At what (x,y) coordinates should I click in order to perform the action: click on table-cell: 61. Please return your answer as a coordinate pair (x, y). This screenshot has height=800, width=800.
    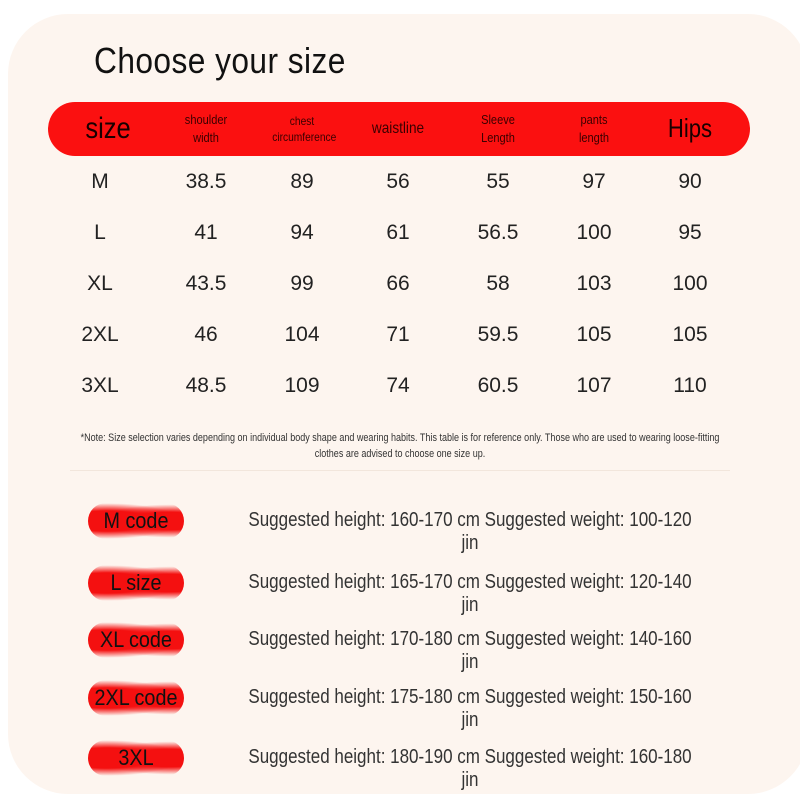
    Looking at the image, I should click on (398, 232).